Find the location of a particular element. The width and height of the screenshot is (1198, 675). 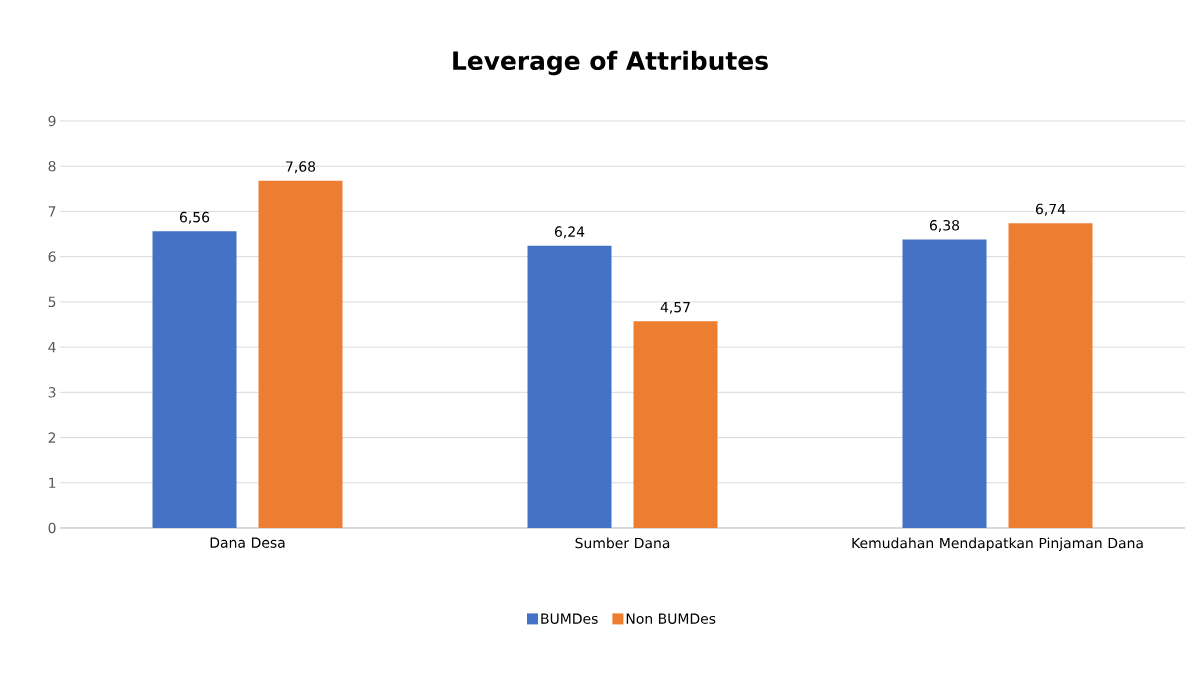

y-tick-label: 2 is located at coordinates (52, 437).